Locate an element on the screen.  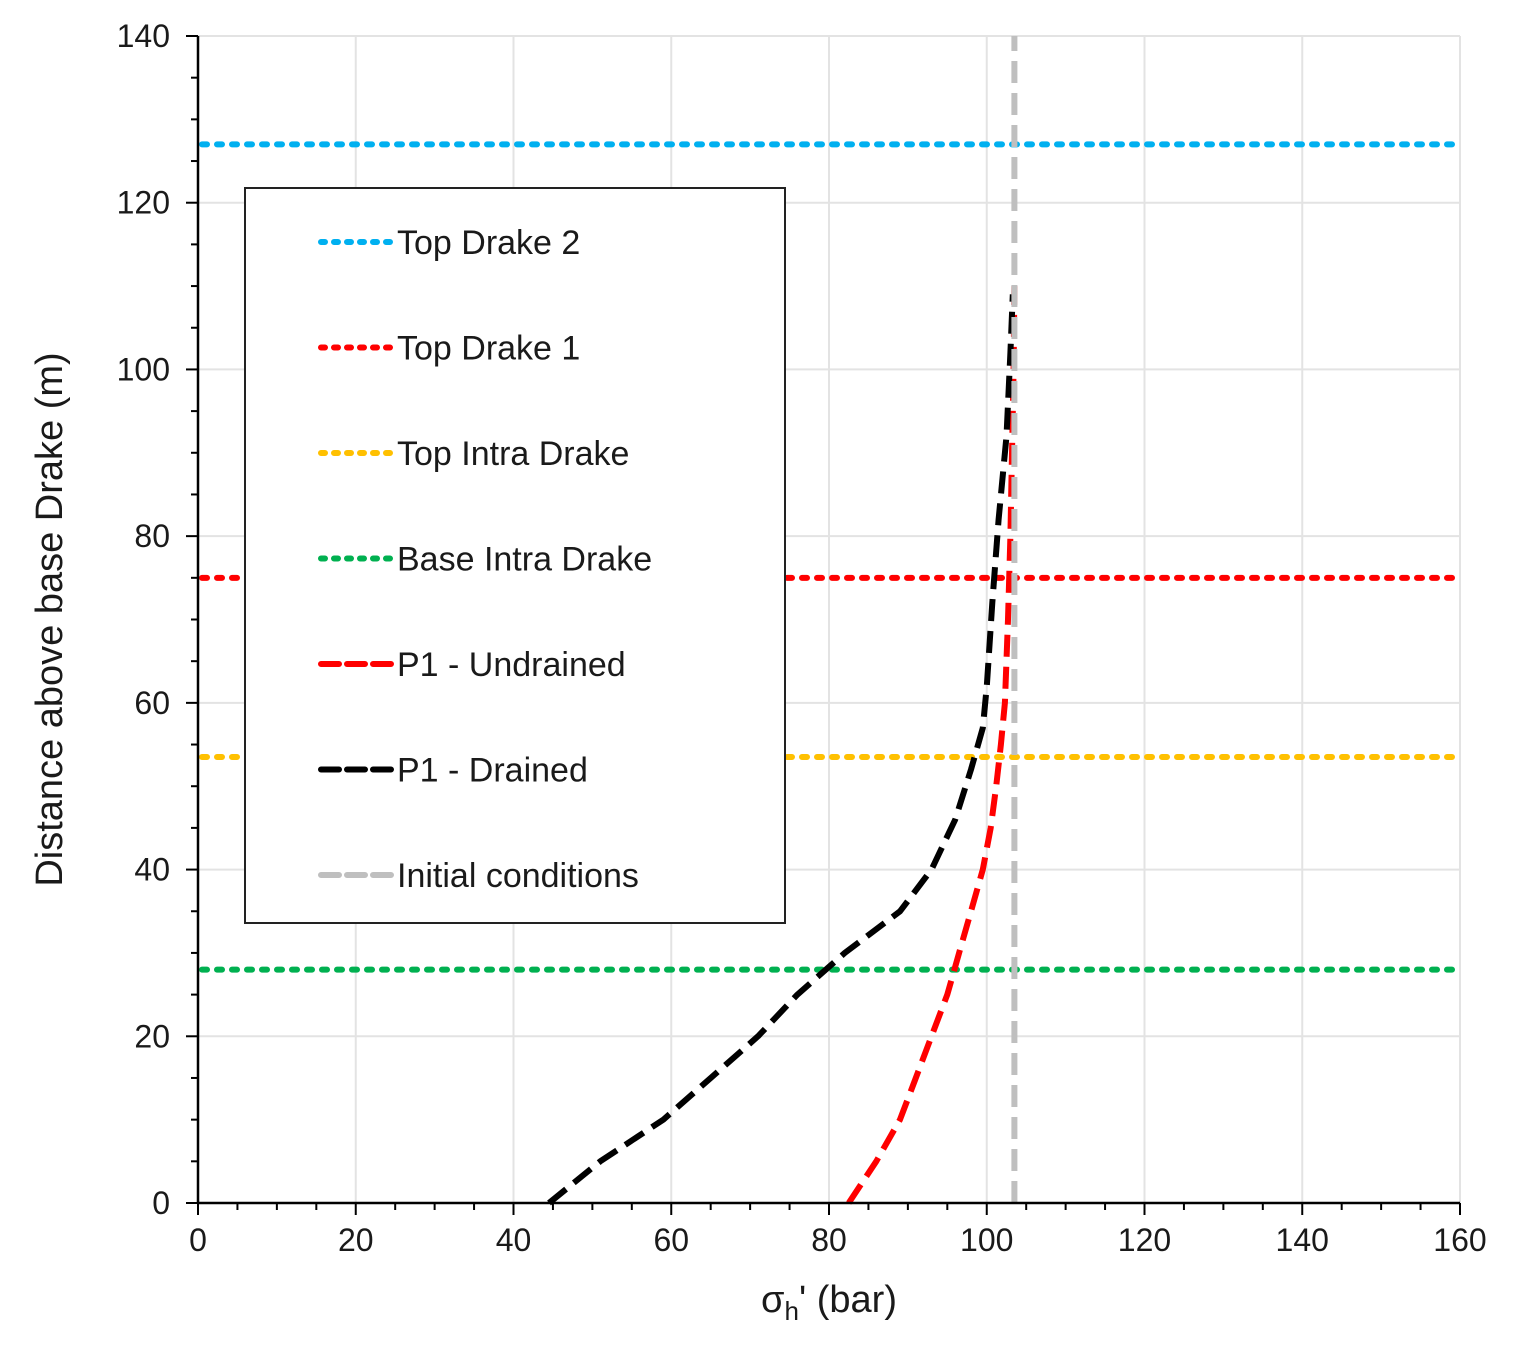
x-axis-title-suffix: ' (bar) is located at coordinates (848, 1300).